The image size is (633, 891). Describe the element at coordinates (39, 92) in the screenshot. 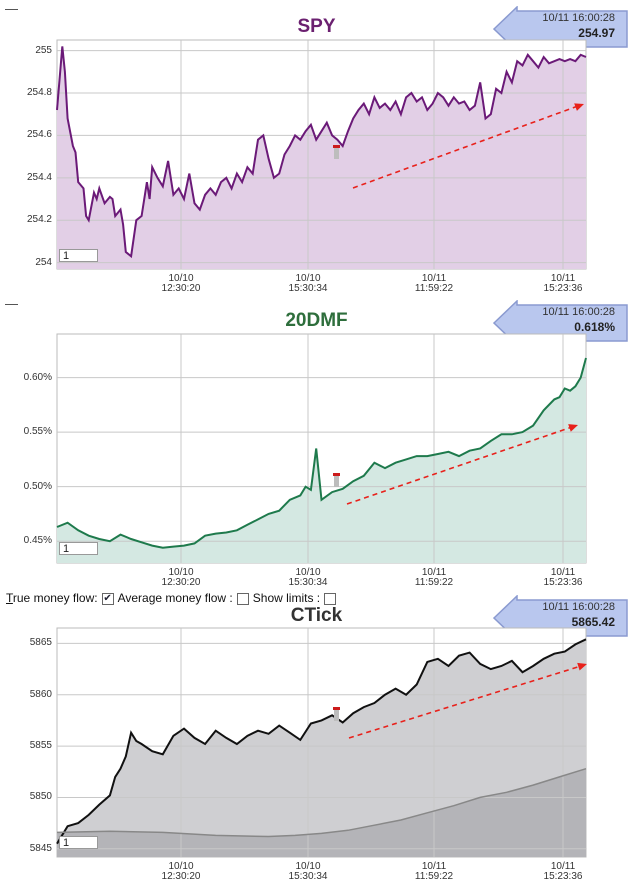

I see `y-tick-label: 254.8` at that location.